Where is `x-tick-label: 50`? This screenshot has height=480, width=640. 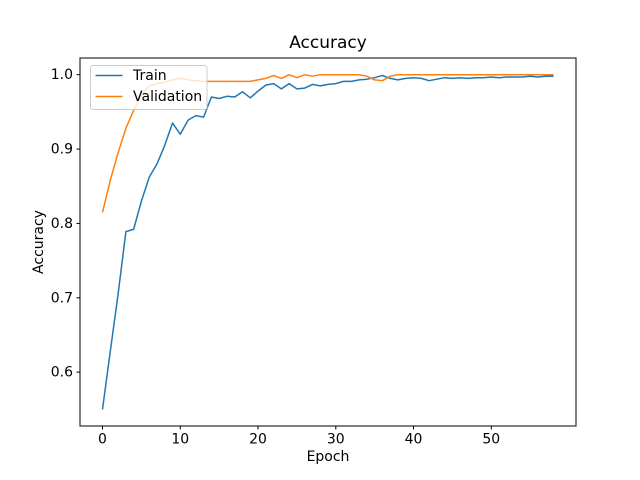 x-tick-label: 50 is located at coordinates (491, 440).